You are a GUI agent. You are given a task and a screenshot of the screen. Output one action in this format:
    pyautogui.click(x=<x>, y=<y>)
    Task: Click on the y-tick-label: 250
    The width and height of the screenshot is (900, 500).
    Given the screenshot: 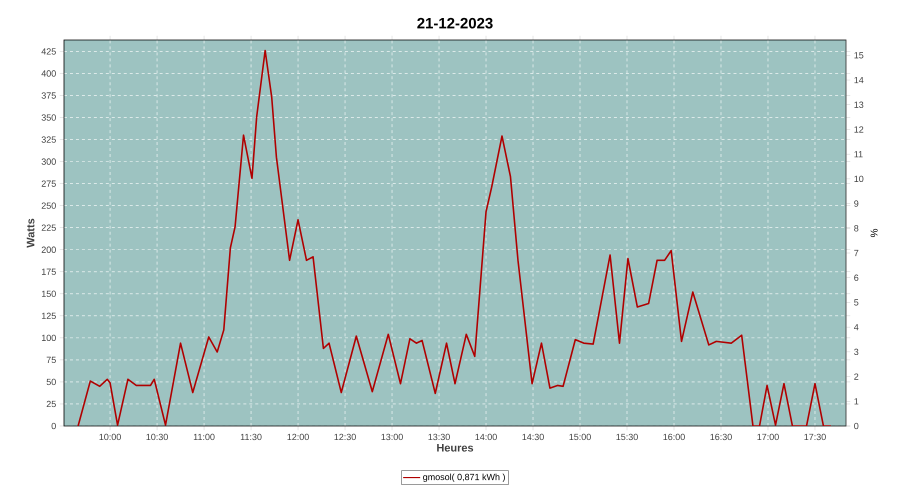 What is the action you would take?
    pyautogui.click(x=49, y=205)
    